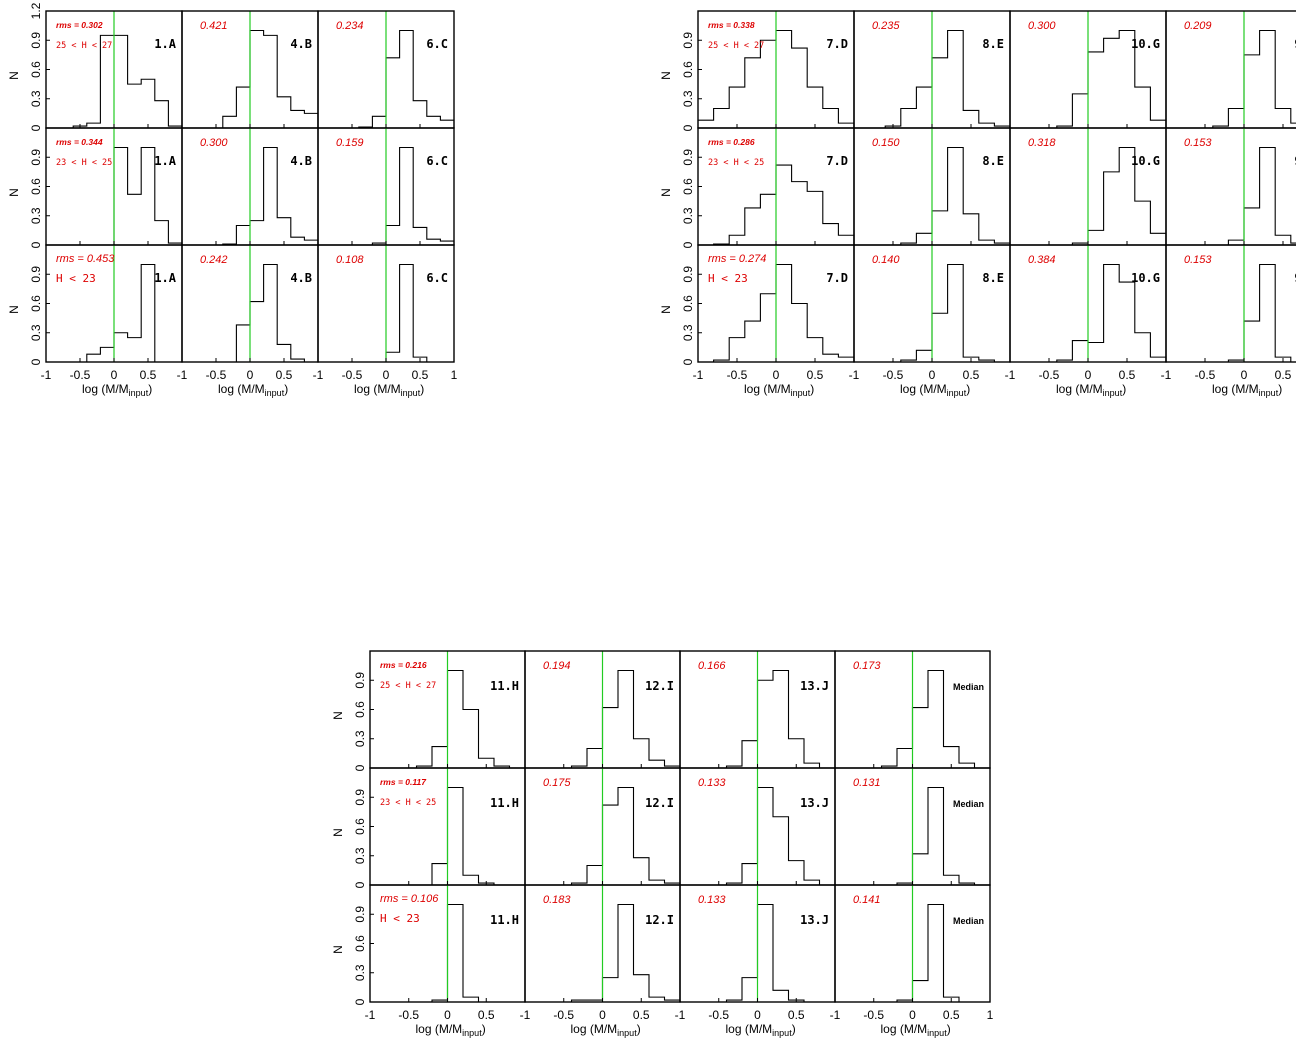 This screenshot has height=1042, width=1296. Describe the element at coordinates (1231, 313) in the screenshot. I see `histogram-9F-row3` at that location.